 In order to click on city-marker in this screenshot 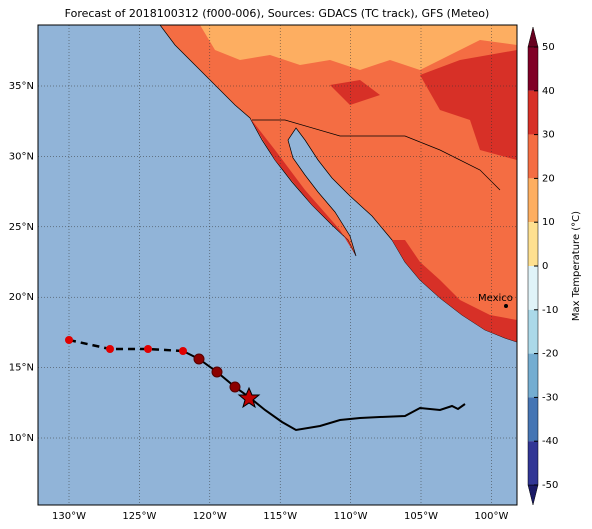, I will do `click(506, 306)`.